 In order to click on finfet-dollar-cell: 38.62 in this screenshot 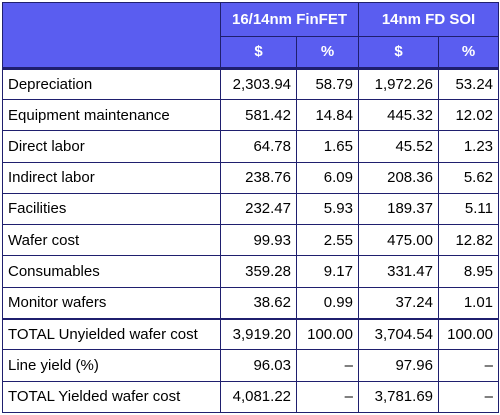, I will do `click(258, 303)`.